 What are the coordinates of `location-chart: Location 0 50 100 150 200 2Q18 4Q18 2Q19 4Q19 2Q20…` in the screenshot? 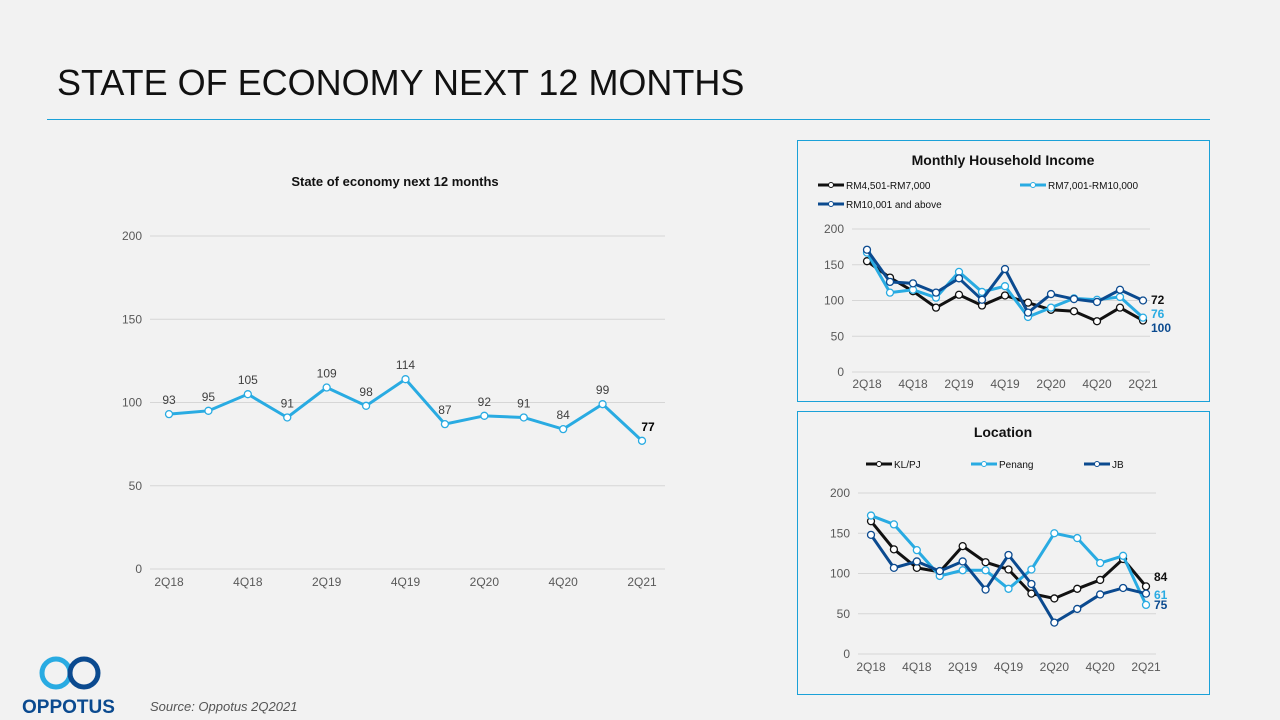 It's located at (999, 549).